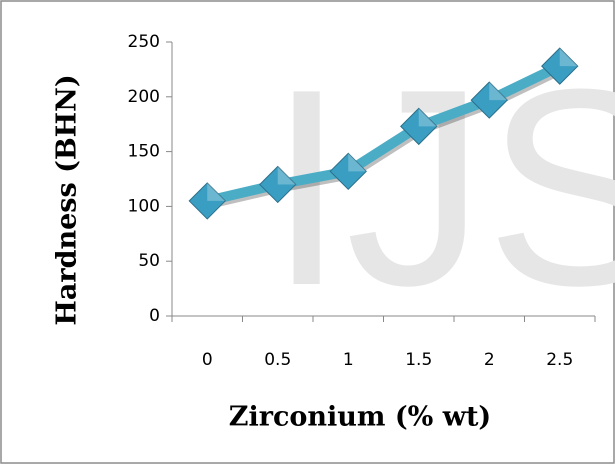 The width and height of the screenshot is (615, 464). What do you see at coordinates (489, 360) in the screenshot?
I see `x-tick-label: 2` at bounding box center [489, 360].